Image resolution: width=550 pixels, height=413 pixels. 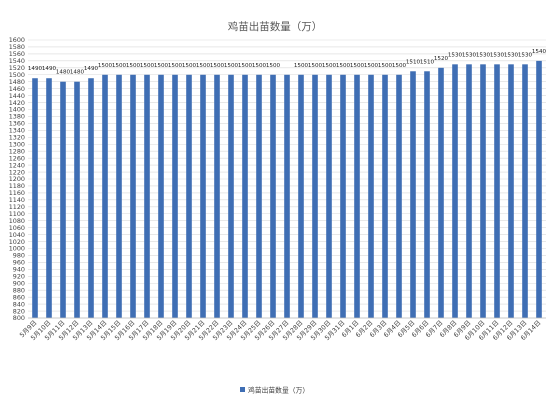 I want to click on y-tick-label: 1460, so click(x=17, y=89).